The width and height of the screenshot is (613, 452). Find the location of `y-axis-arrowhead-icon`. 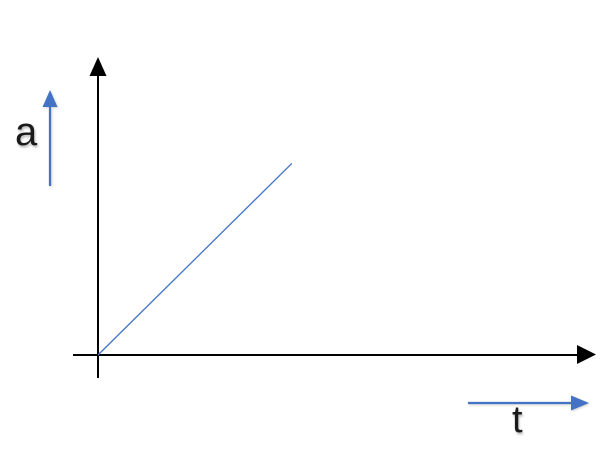

y-axis-arrowhead-icon is located at coordinates (98, 66).